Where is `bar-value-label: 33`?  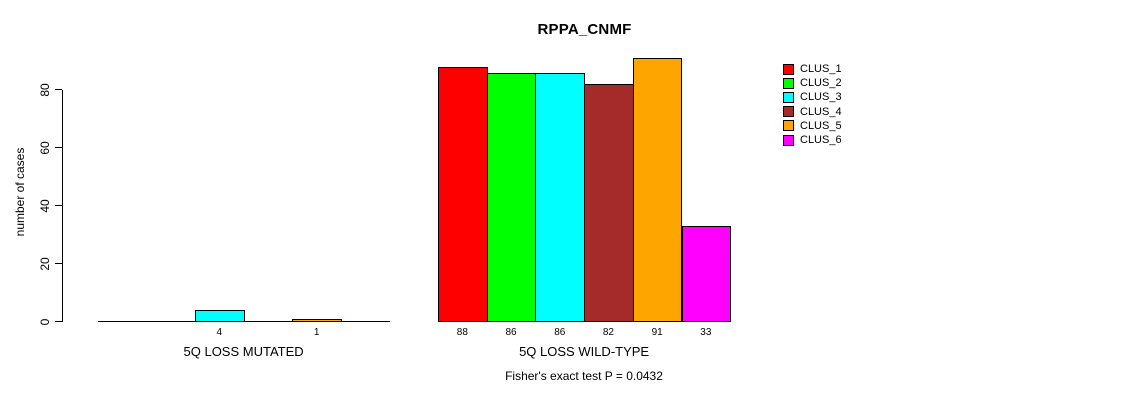 bar-value-label: 33 is located at coordinates (706, 332).